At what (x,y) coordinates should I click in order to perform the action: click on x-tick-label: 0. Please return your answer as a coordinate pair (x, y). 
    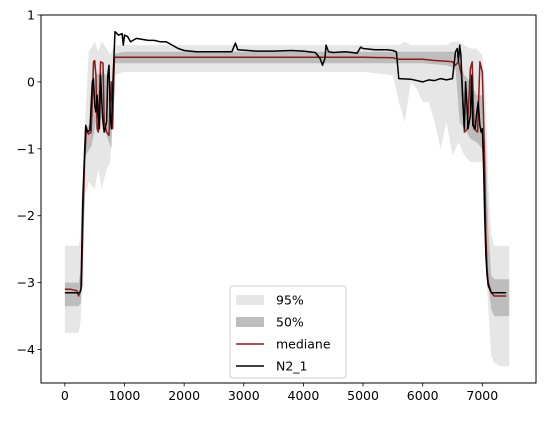
    Looking at the image, I should click on (65, 395).